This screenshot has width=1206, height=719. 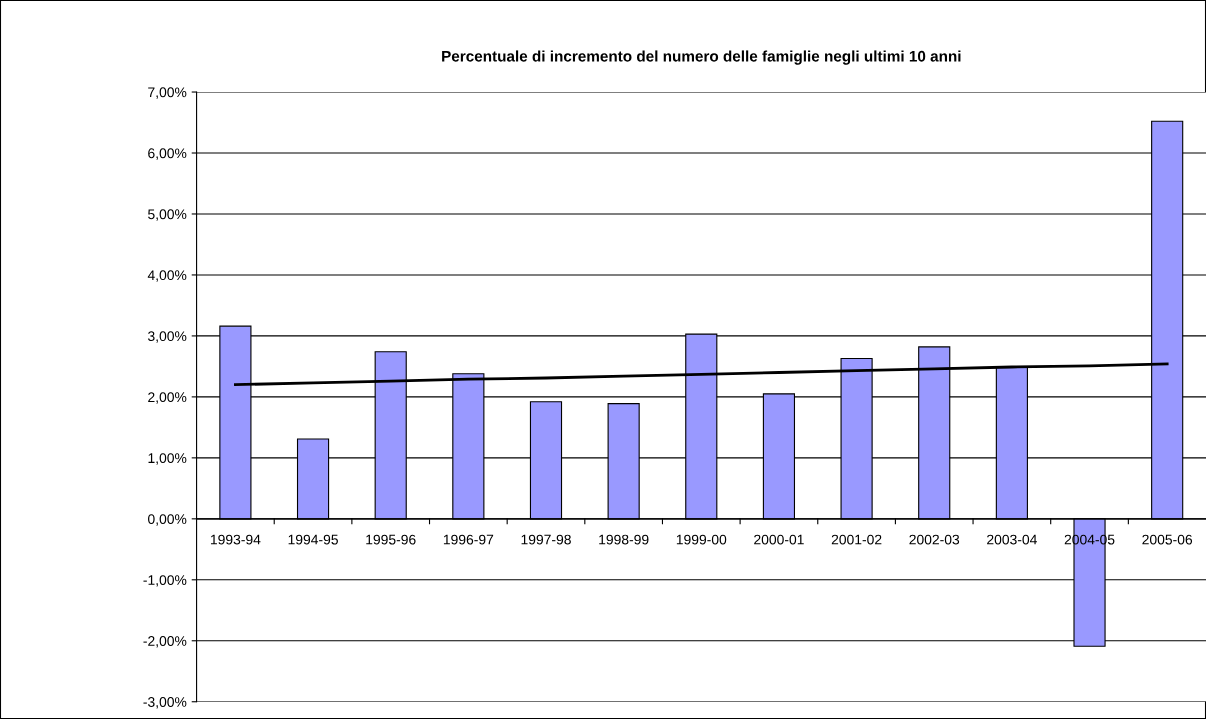 What do you see at coordinates (167, 215) in the screenshot?
I see `y-tick-label: 5,00%` at bounding box center [167, 215].